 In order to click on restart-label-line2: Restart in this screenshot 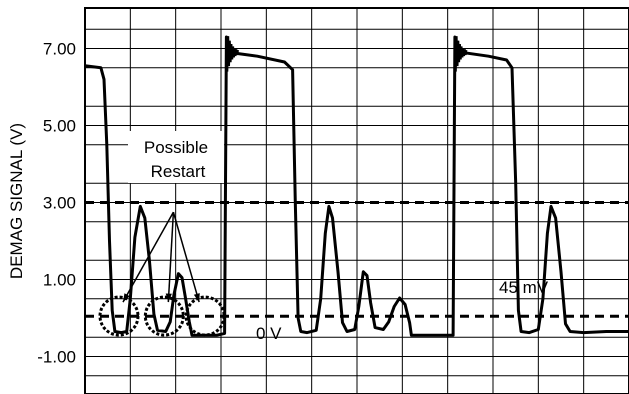, I will do `click(178, 171)`.